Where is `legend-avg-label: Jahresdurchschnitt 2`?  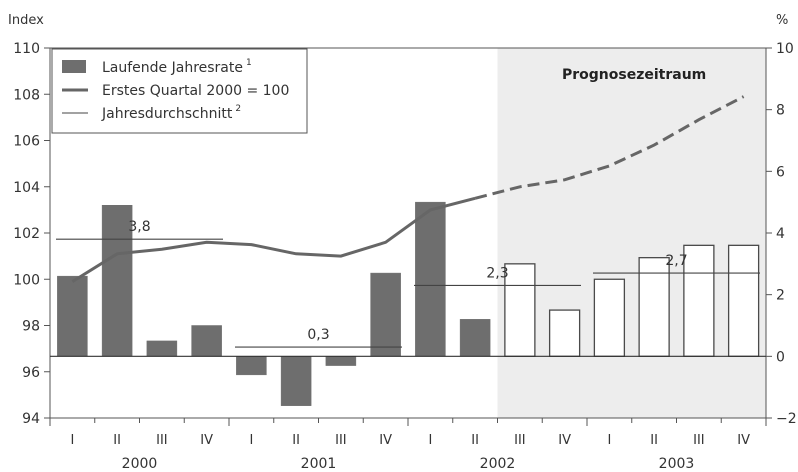 legend-avg-label: Jahresdurchschnitt 2 is located at coordinates (171, 113).